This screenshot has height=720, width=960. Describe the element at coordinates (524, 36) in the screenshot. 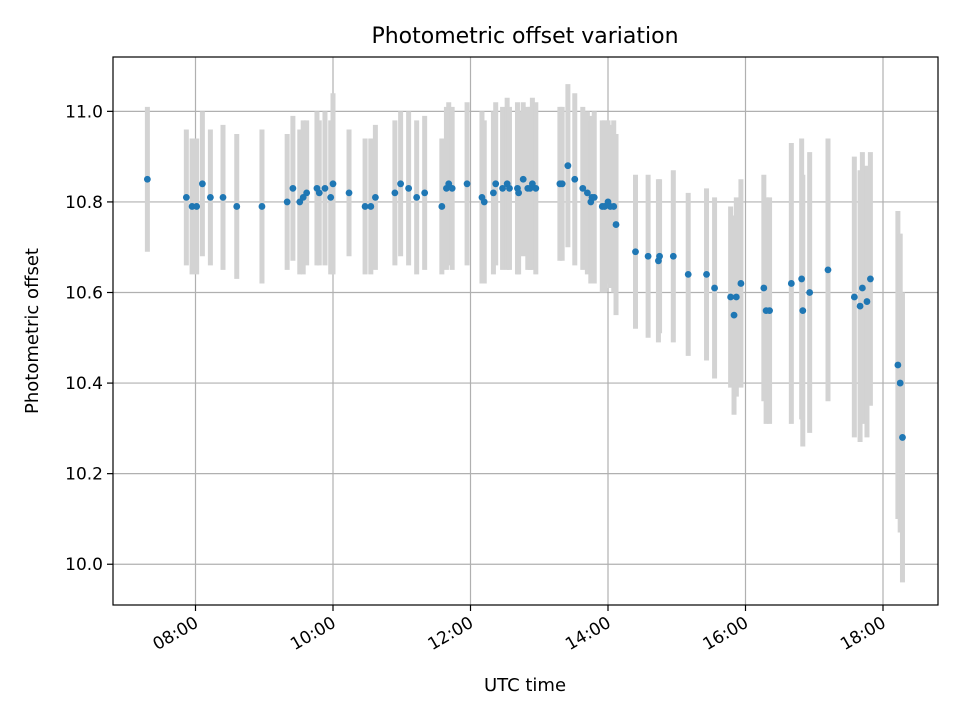

I see `chart-title: Photometric offset variation` at that location.